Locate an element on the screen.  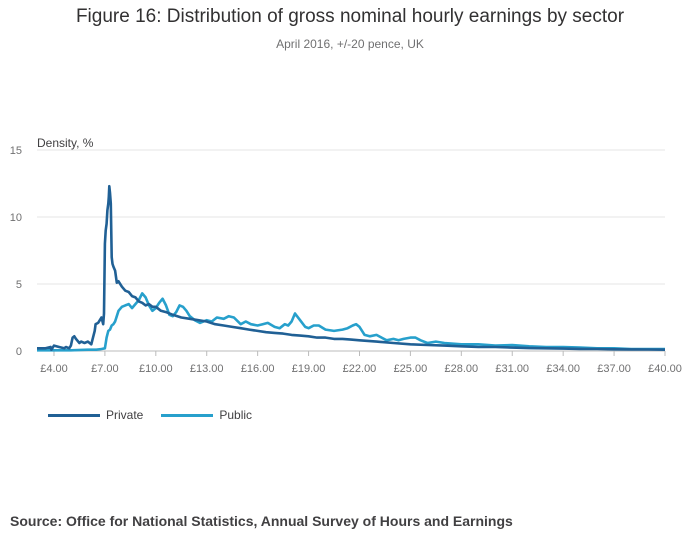
legend-swatch-public is located at coordinates (187, 415).